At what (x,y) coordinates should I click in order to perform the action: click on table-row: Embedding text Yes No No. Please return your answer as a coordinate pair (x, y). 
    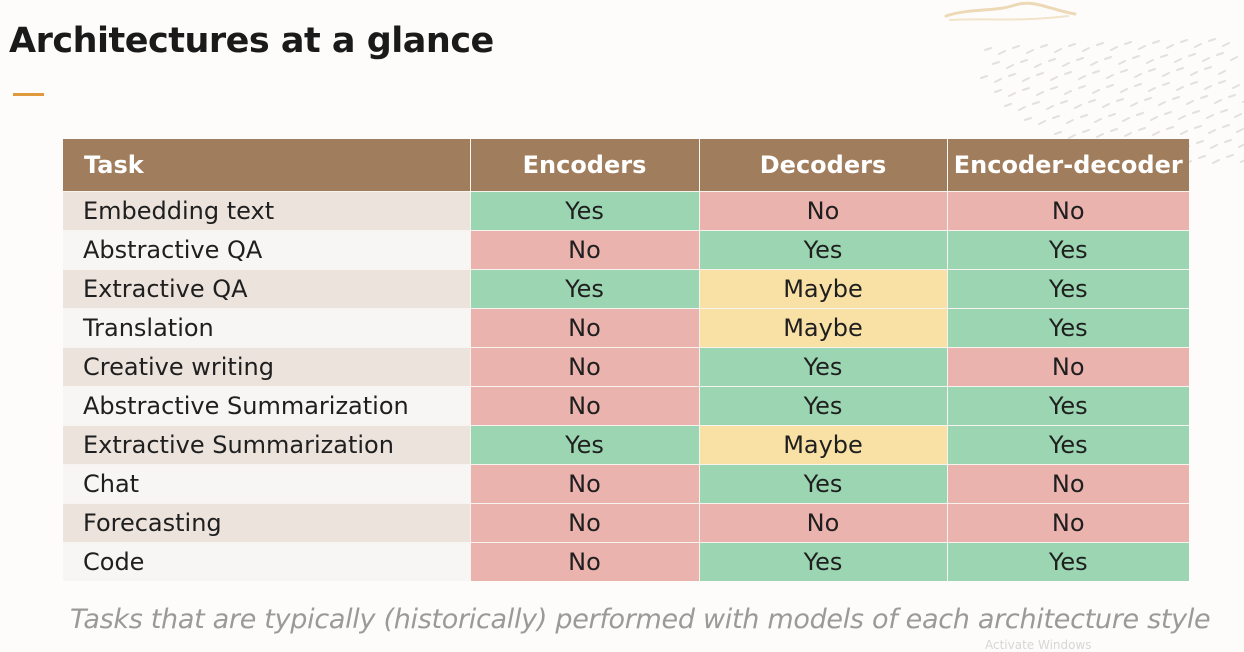
    Looking at the image, I should click on (626, 211).